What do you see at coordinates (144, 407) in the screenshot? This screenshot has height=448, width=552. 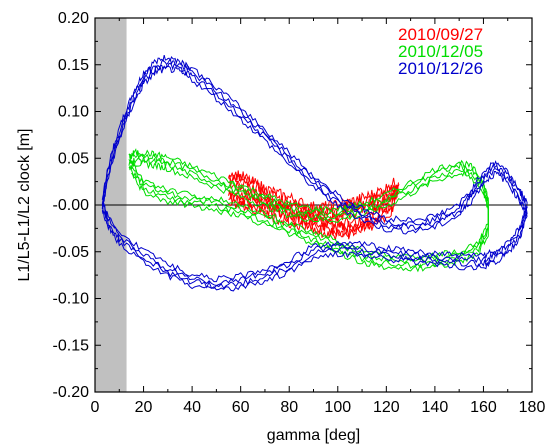 I see `x-tick-label: 20` at bounding box center [144, 407].